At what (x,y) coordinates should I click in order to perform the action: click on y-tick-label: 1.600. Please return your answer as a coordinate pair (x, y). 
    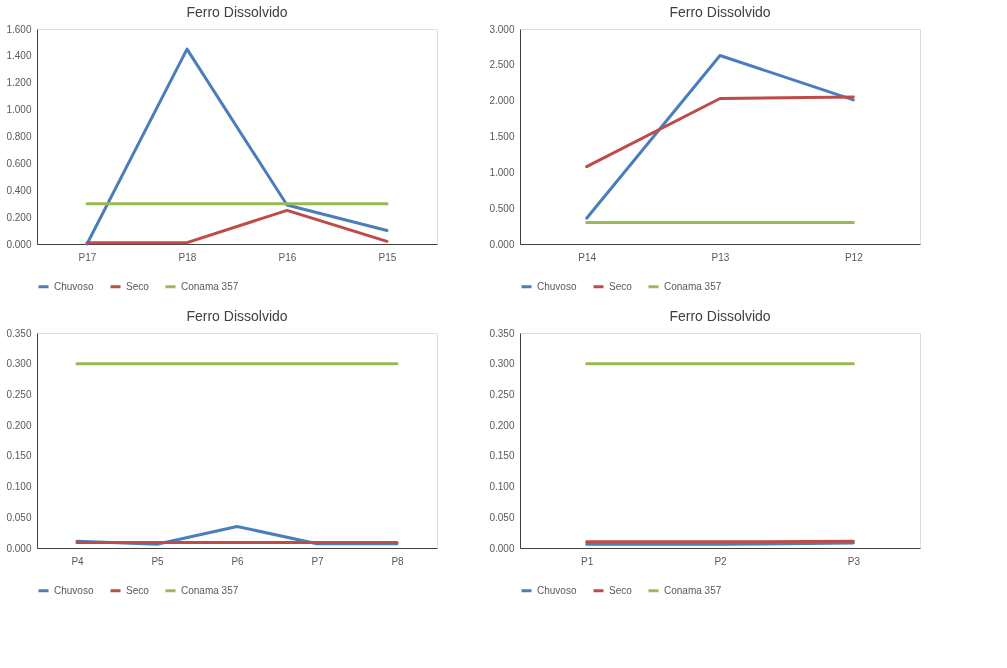
    Looking at the image, I should click on (19, 29).